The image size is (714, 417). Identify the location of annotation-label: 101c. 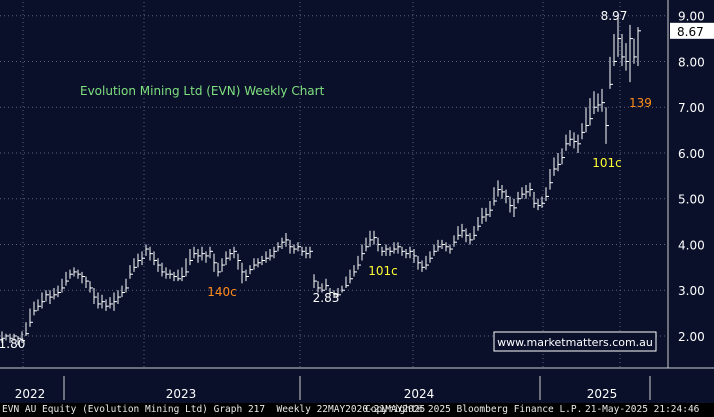
(383, 271).